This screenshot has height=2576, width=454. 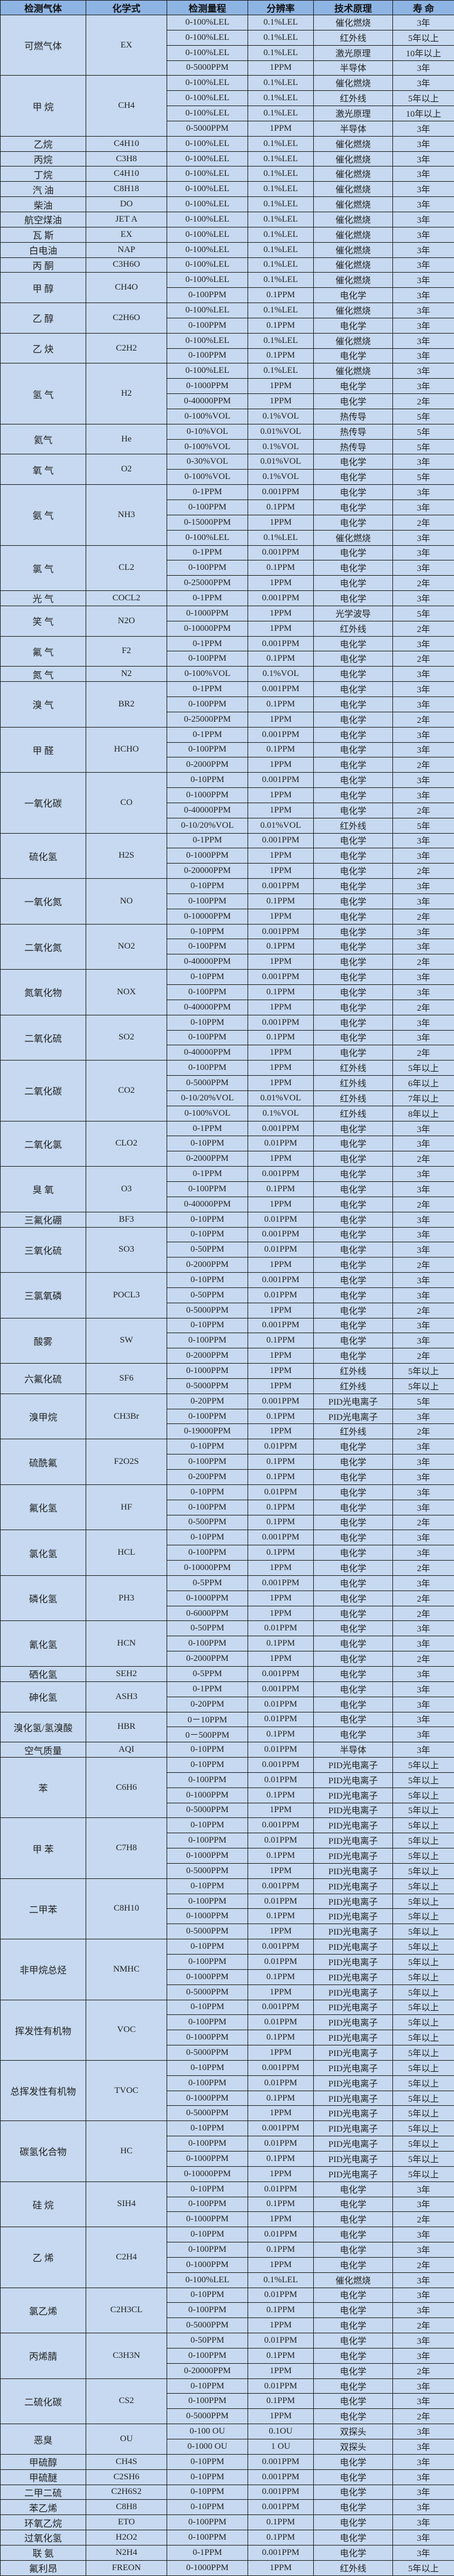 I want to click on formula-cell: SIH4, so click(x=126, y=2205).